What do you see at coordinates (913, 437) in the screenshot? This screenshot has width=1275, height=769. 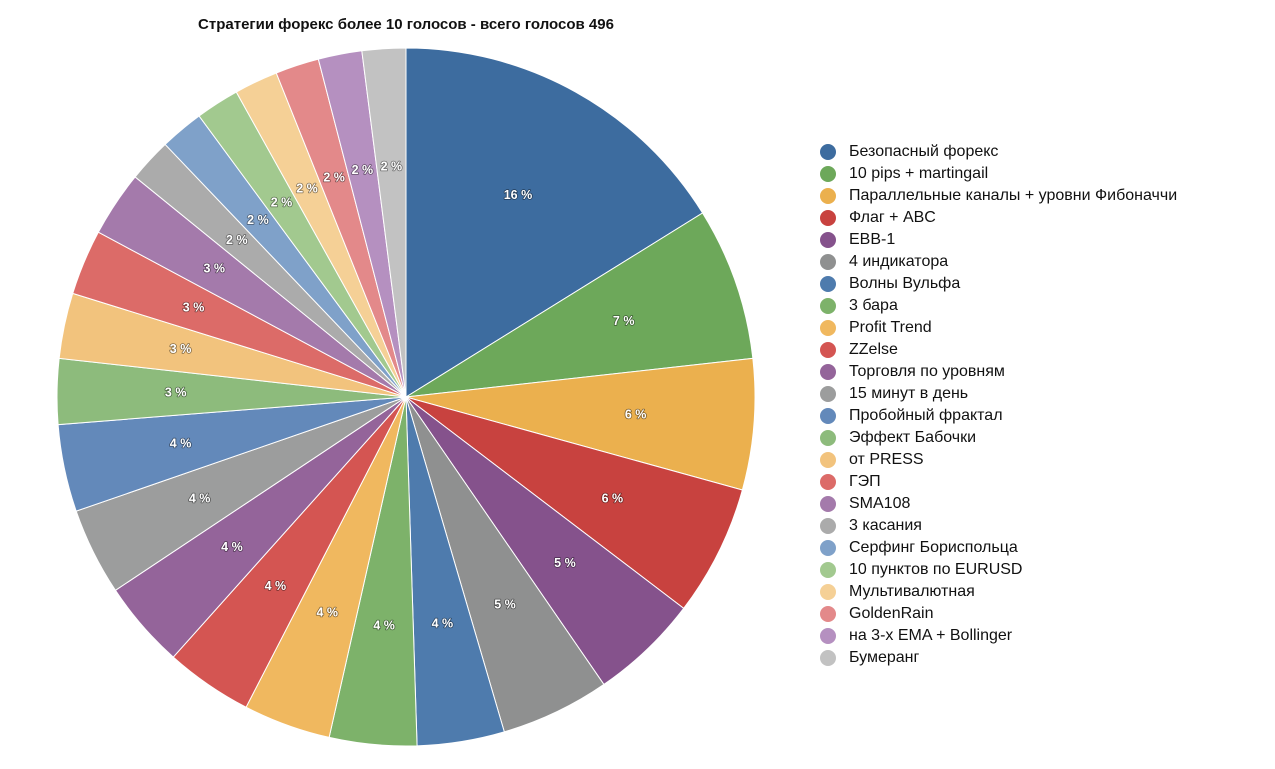 I see `legend-label: Эффект Бабочки` at bounding box center [913, 437].